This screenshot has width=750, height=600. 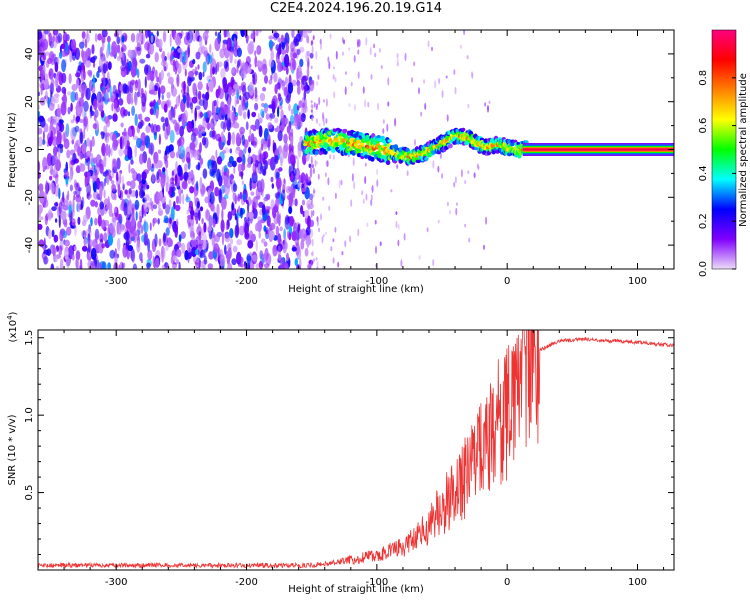 I want to click on snr-y-label: SNR (10 * v/v), so click(x=12, y=449).